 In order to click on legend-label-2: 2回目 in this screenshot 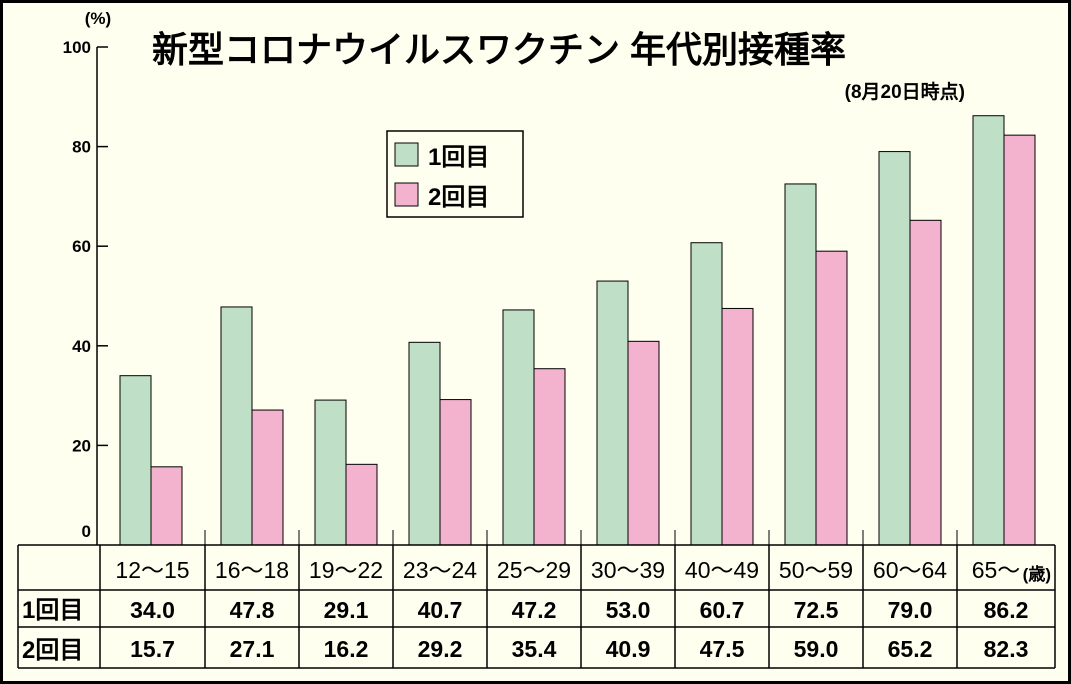, I will do `click(458, 197)`.